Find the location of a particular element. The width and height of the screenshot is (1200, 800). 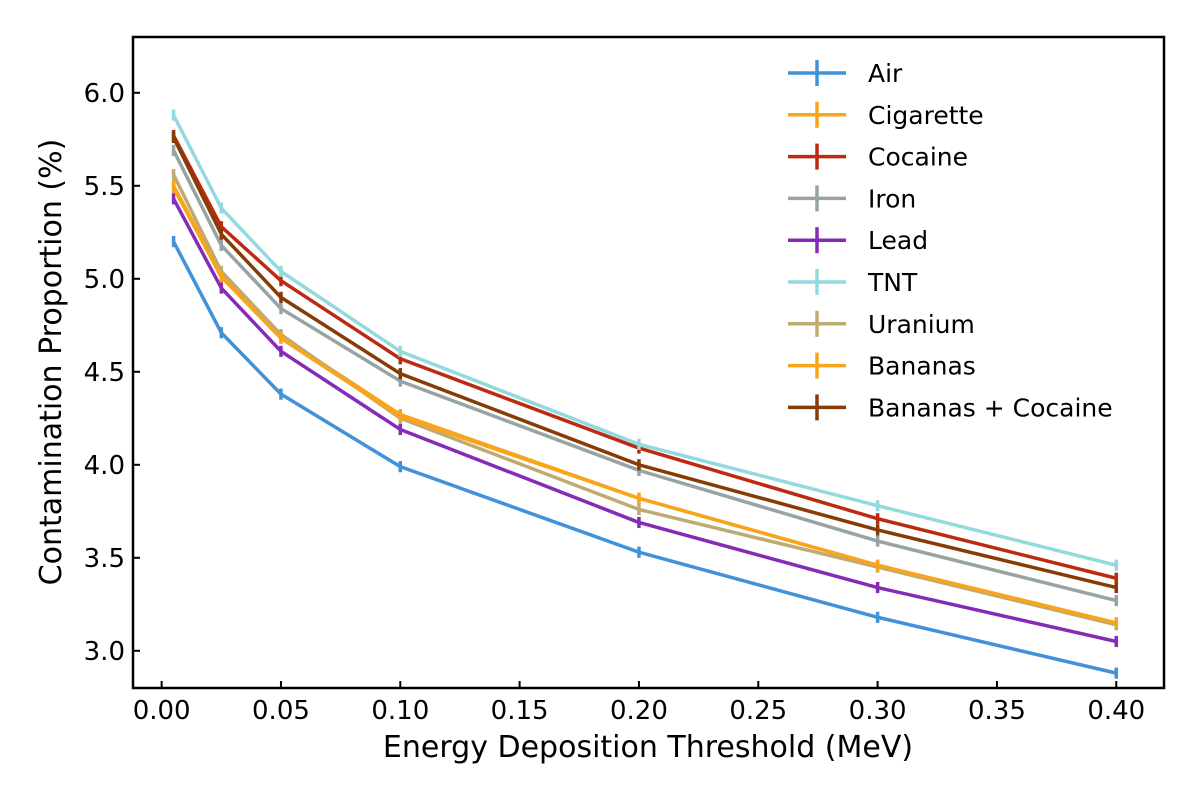

y-tick-label: 5.5 is located at coordinates (104, 187).